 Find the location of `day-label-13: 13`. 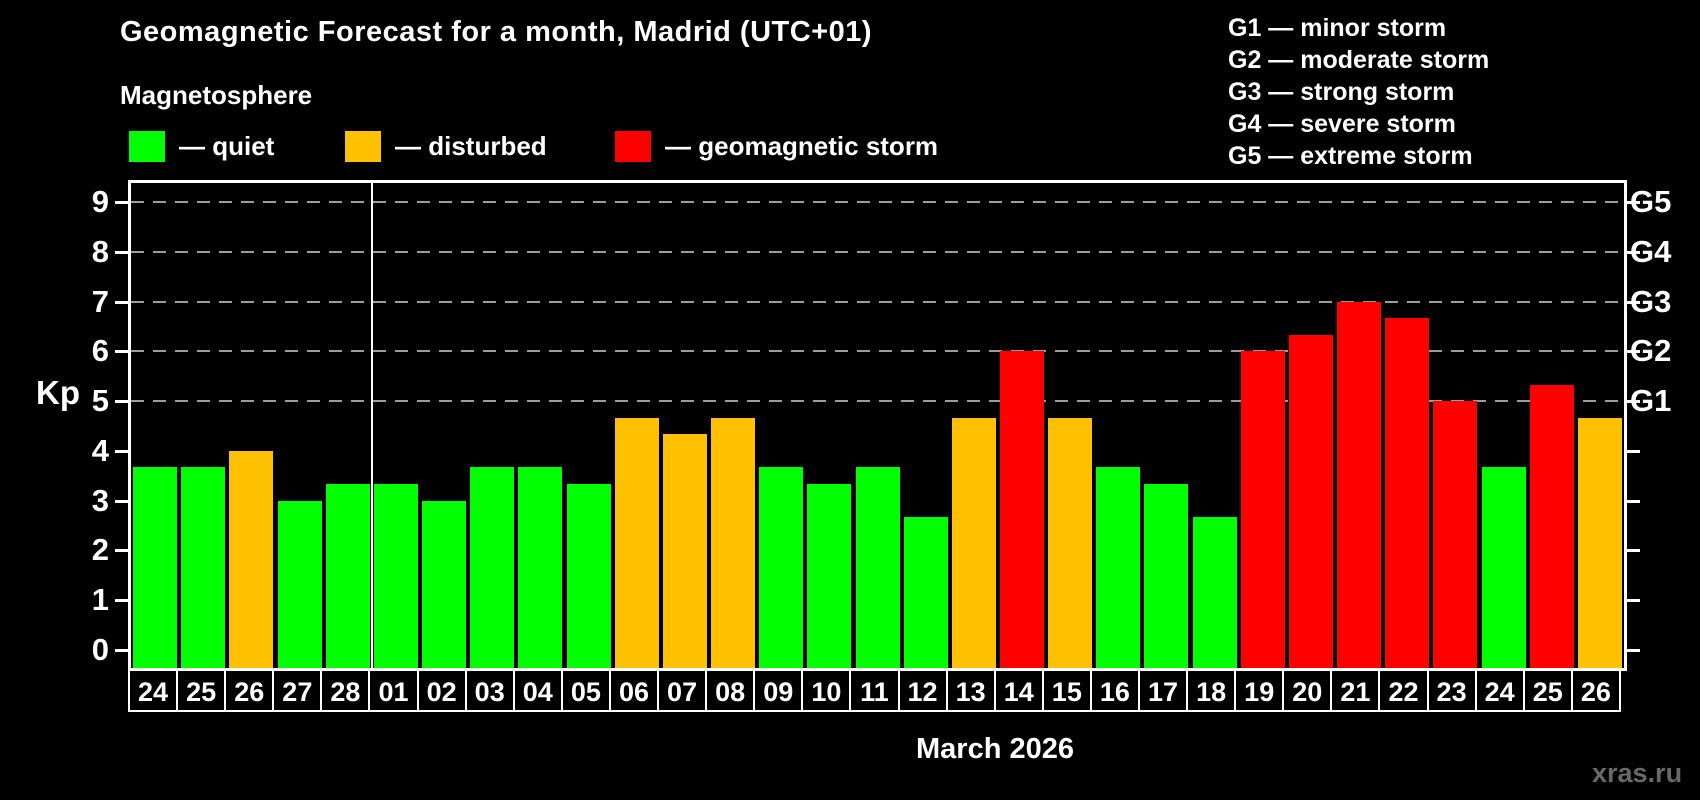

day-label-13: 13 is located at coordinates (970, 690).